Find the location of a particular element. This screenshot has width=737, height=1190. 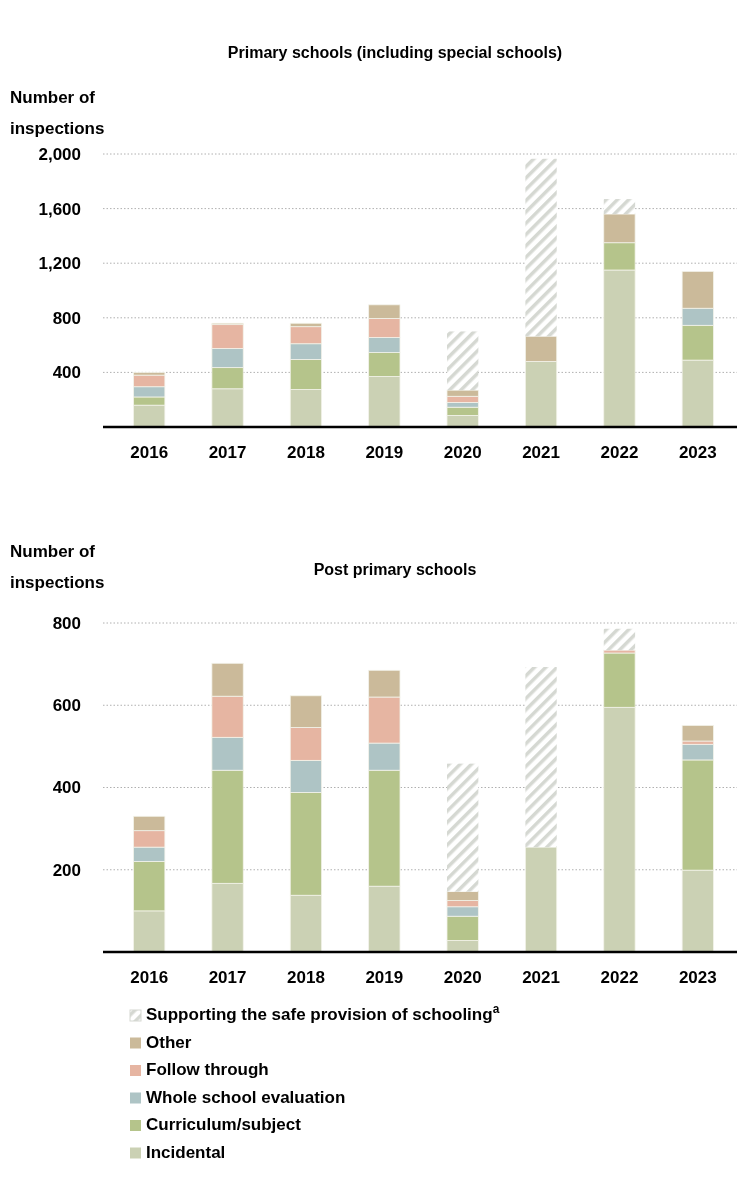

y-tick-label: 1,200 is located at coordinates (59, 264).